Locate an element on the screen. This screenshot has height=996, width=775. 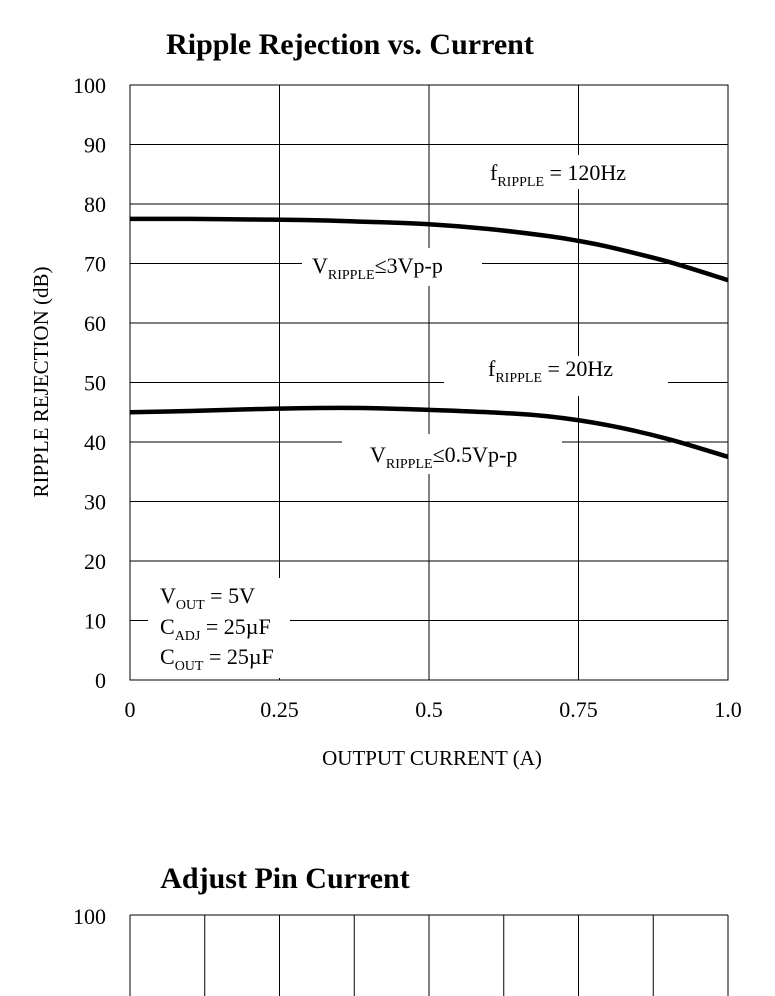
adjust-pin-current-chart: Adjust Pin Current 100 is located at coordinates (401, 929).